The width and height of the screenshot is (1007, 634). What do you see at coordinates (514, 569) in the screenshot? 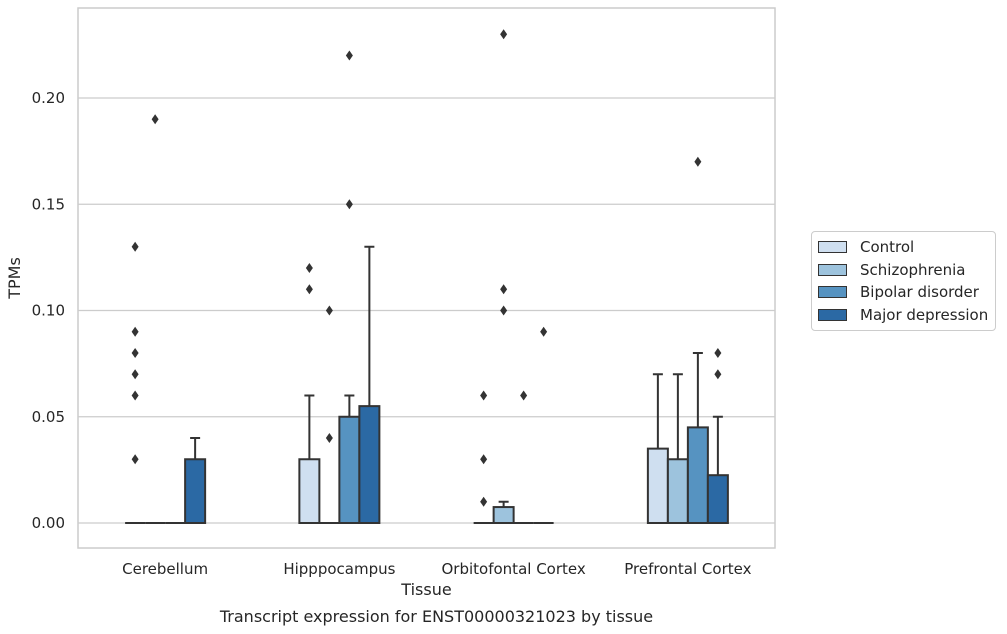
I see `x-tick-label: Orbitofontal Cortex` at bounding box center [514, 569].